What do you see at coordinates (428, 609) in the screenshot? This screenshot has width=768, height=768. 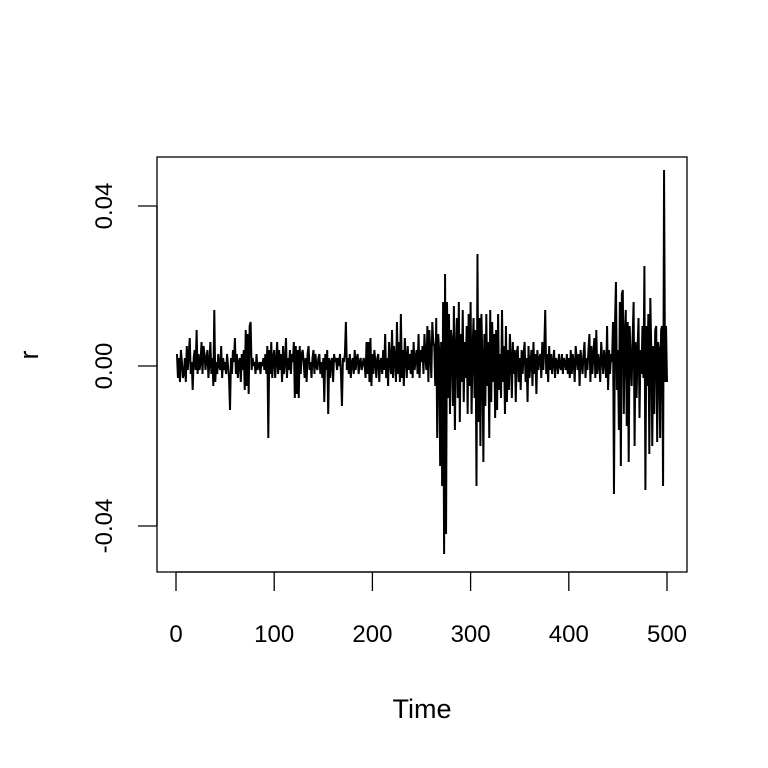 I see `x-axis: 0 100 200 300 400 500` at bounding box center [428, 609].